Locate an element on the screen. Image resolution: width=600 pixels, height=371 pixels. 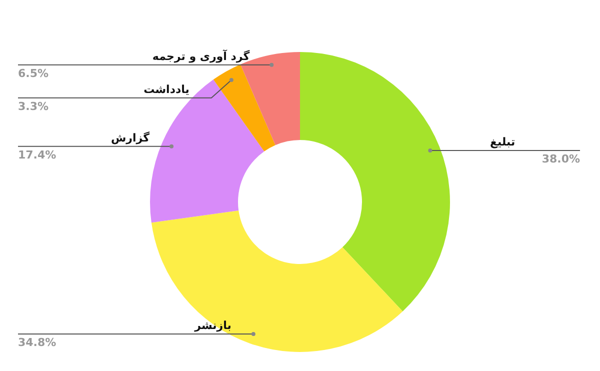
slice-label: یادداشت is located at coordinates (167, 89).